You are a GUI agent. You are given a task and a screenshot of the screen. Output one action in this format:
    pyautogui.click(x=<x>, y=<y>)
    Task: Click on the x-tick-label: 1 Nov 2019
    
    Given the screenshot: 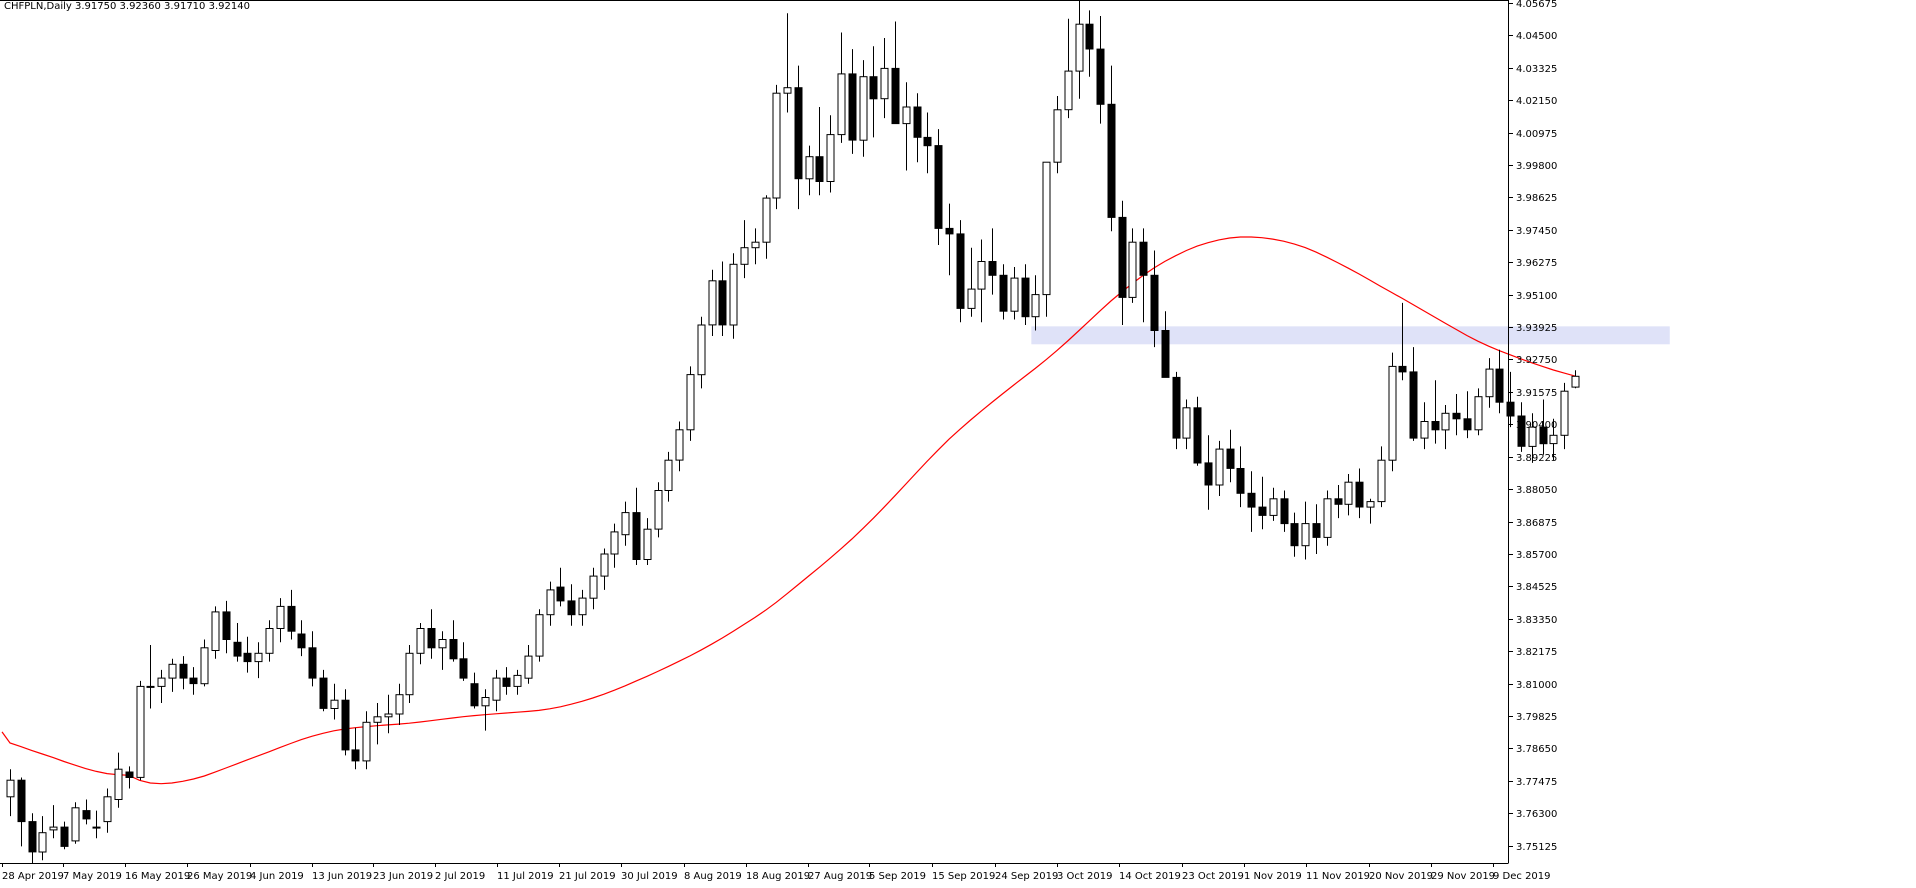 What is the action you would take?
    pyautogui.click(x=1273, y=876)
    